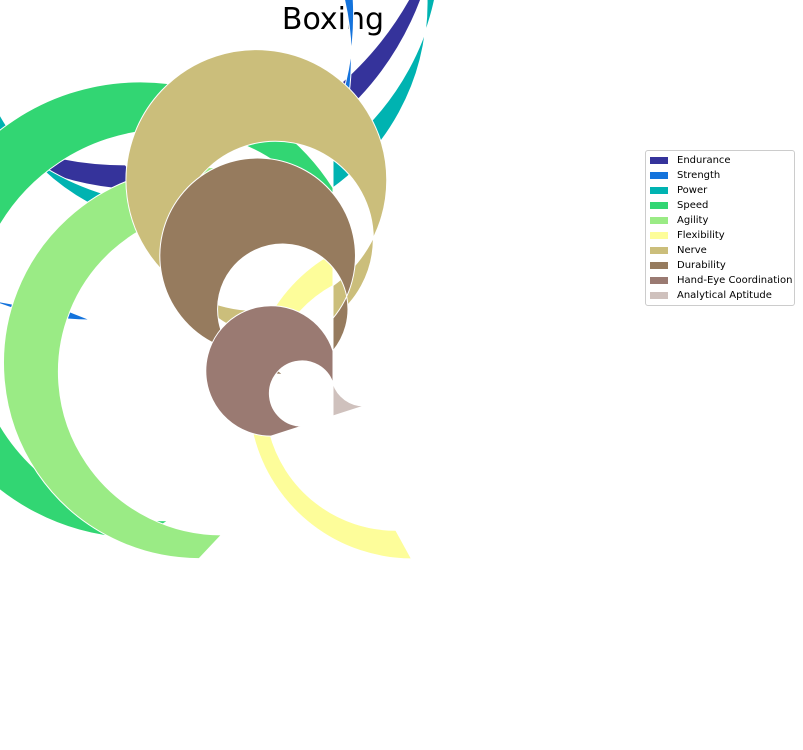 This screenshot has height=750, width=803. Describe the element at coordinates (724, 295) in the screenshot. I see `legend-label: Analytical Aptitude` at that location.